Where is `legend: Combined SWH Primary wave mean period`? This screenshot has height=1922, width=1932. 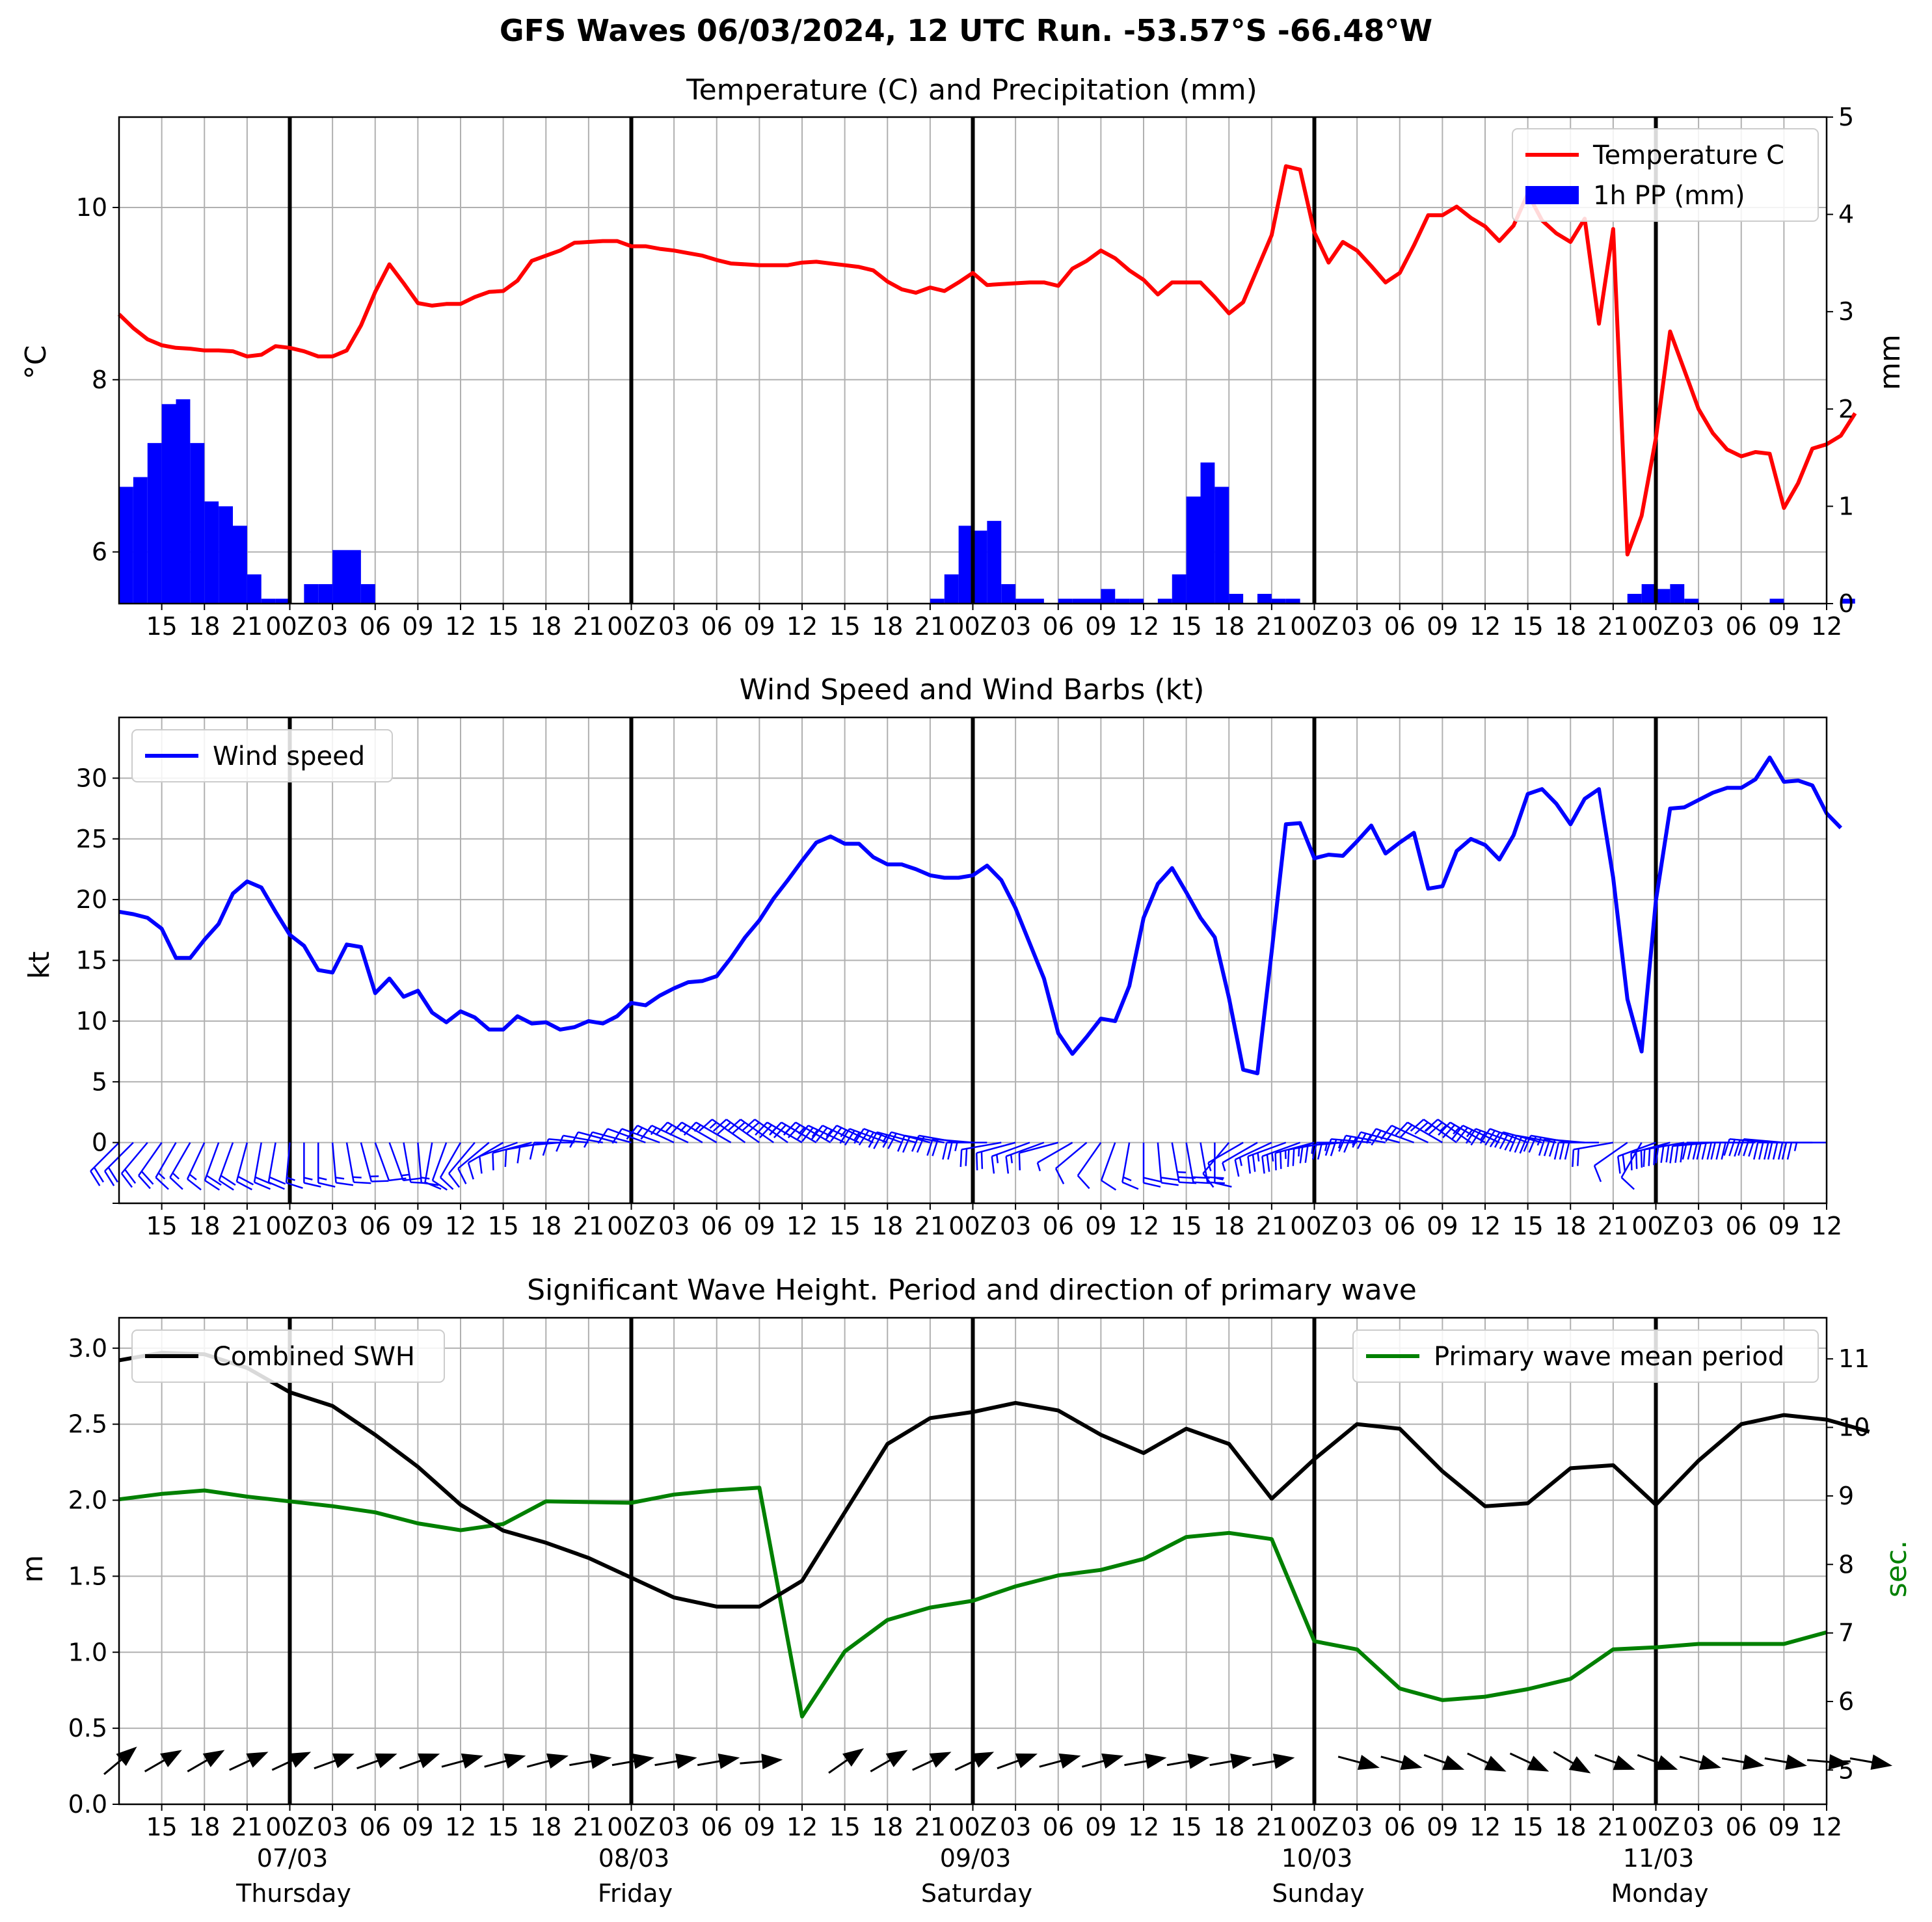 legend: Combined SWH Primary wave mean period is located at coordinates (975, 1356).